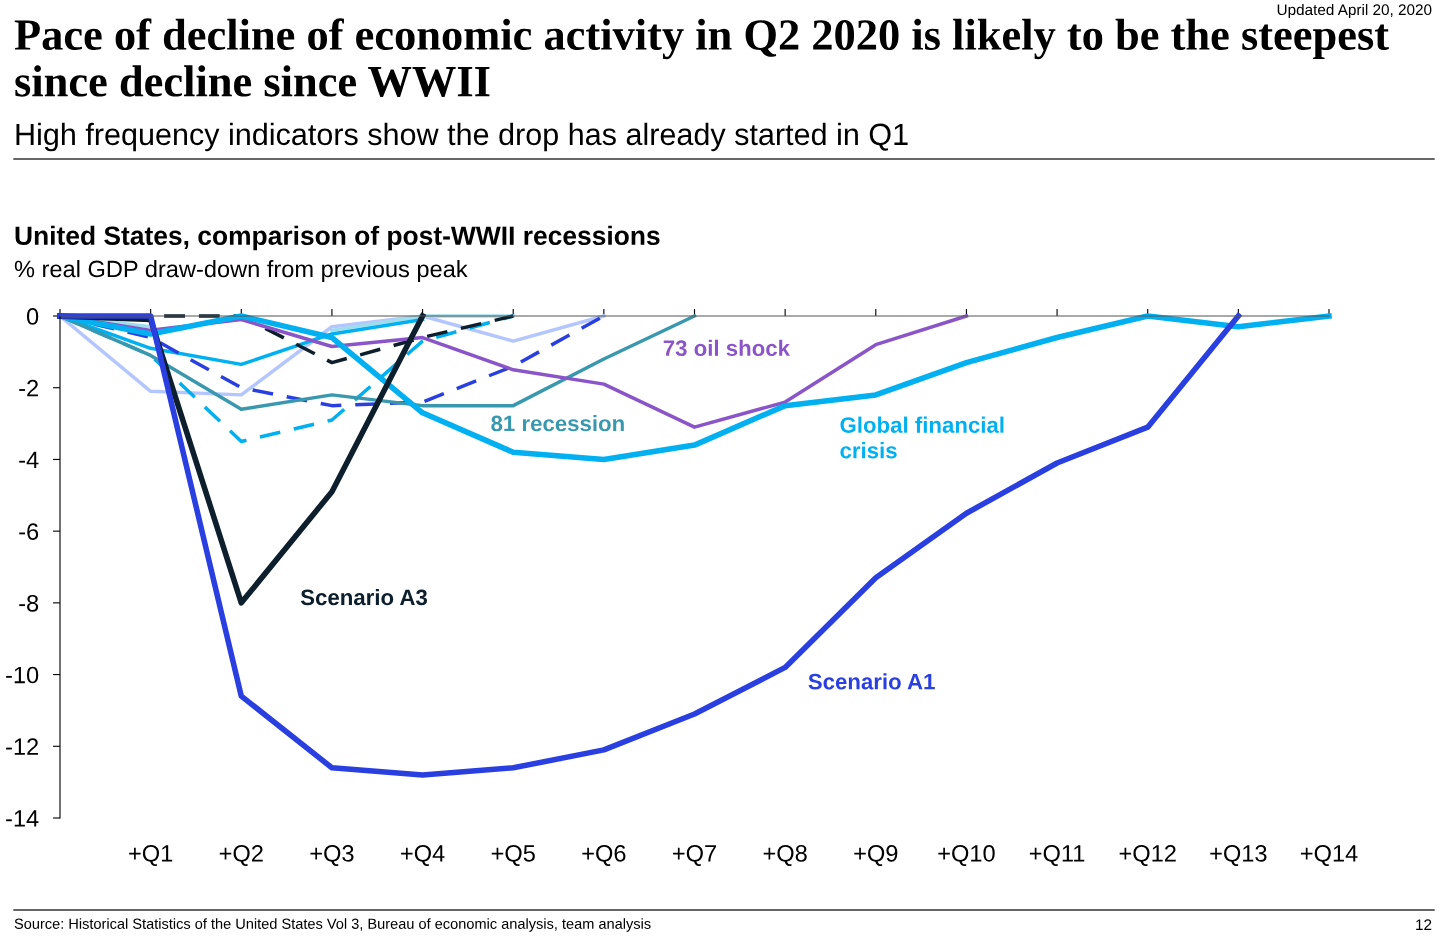 The height and width of the screenshot is (947, 1445). I want to click on x-tick-label: +Q4, so click(423, 855).